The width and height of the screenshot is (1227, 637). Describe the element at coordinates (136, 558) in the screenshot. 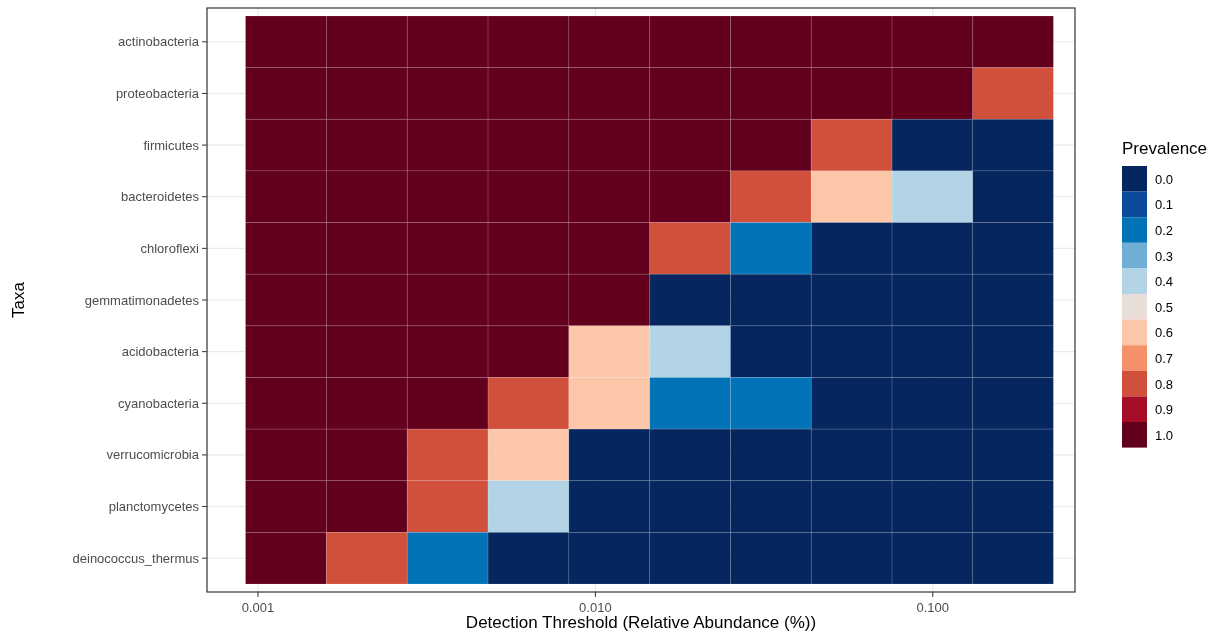

I see `y-tick-label: deinococcus_thermus` at that location.